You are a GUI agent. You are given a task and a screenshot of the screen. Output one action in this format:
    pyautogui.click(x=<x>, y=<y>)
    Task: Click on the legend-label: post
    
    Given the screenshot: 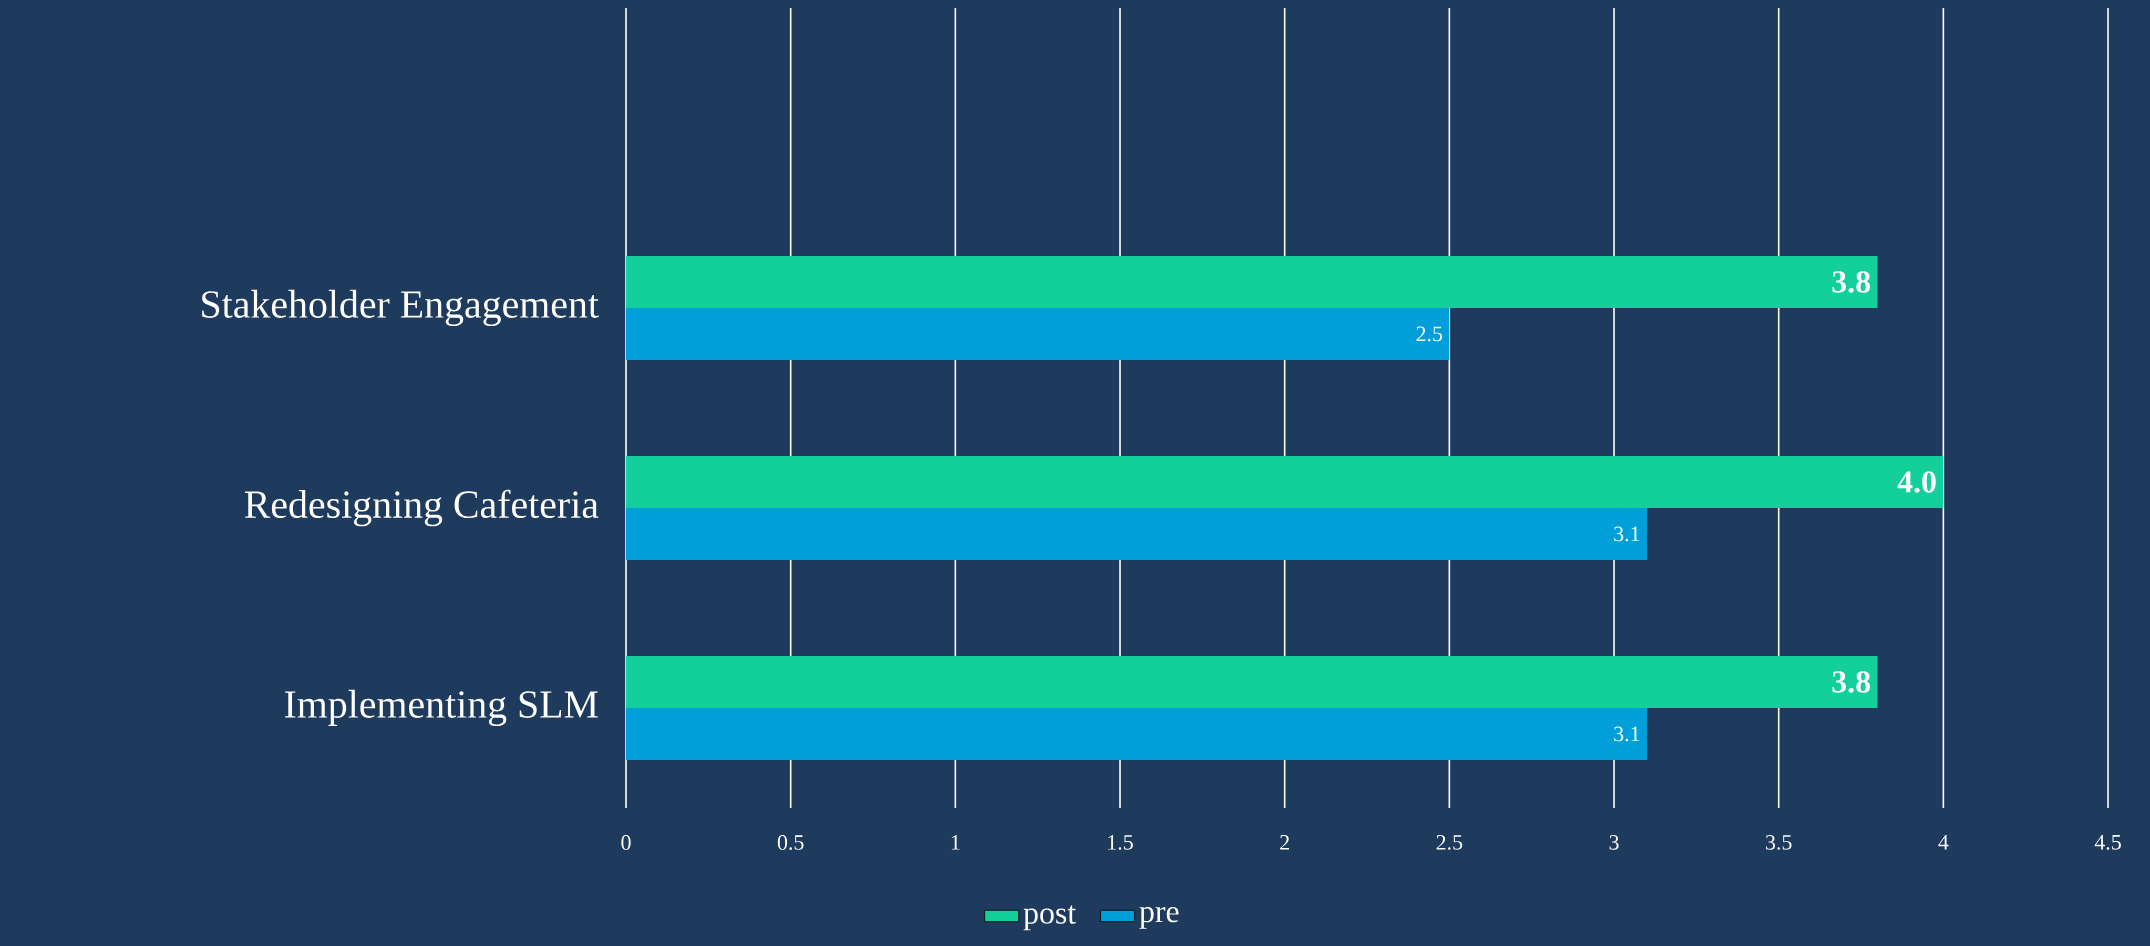 What is the action you would take?
    pyautogui.click(x=1049, y=918)
    